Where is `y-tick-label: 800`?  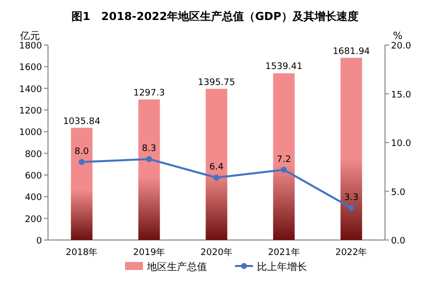 y-tick-label: 800 is located at coordinates (33, 155).